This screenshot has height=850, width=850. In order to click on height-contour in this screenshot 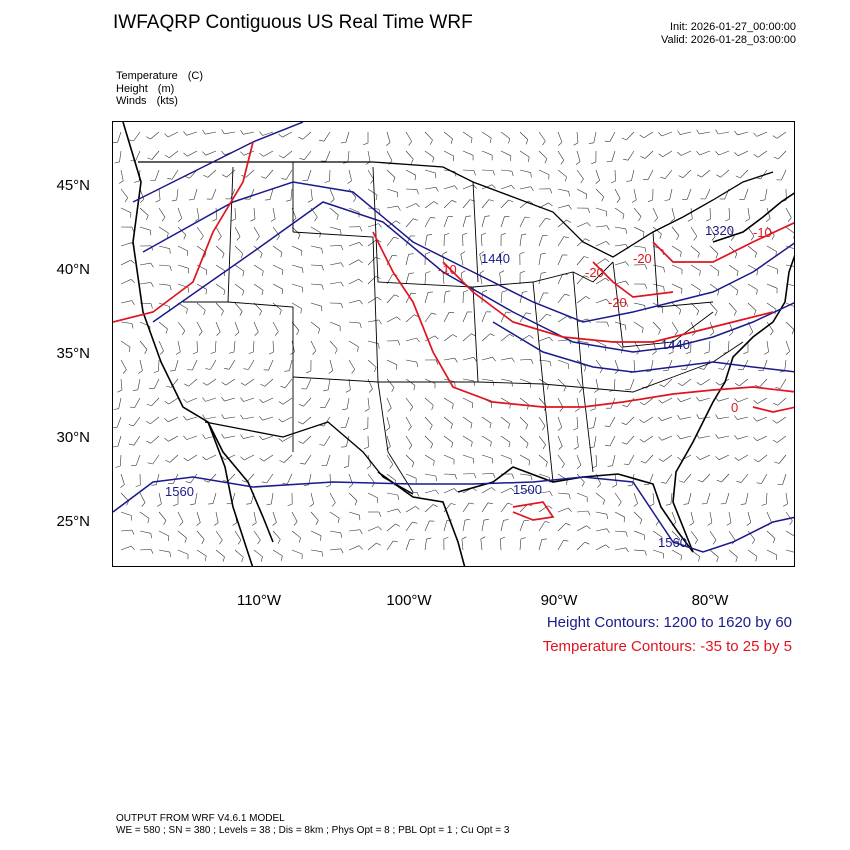, I will do `click(473, 277)`.